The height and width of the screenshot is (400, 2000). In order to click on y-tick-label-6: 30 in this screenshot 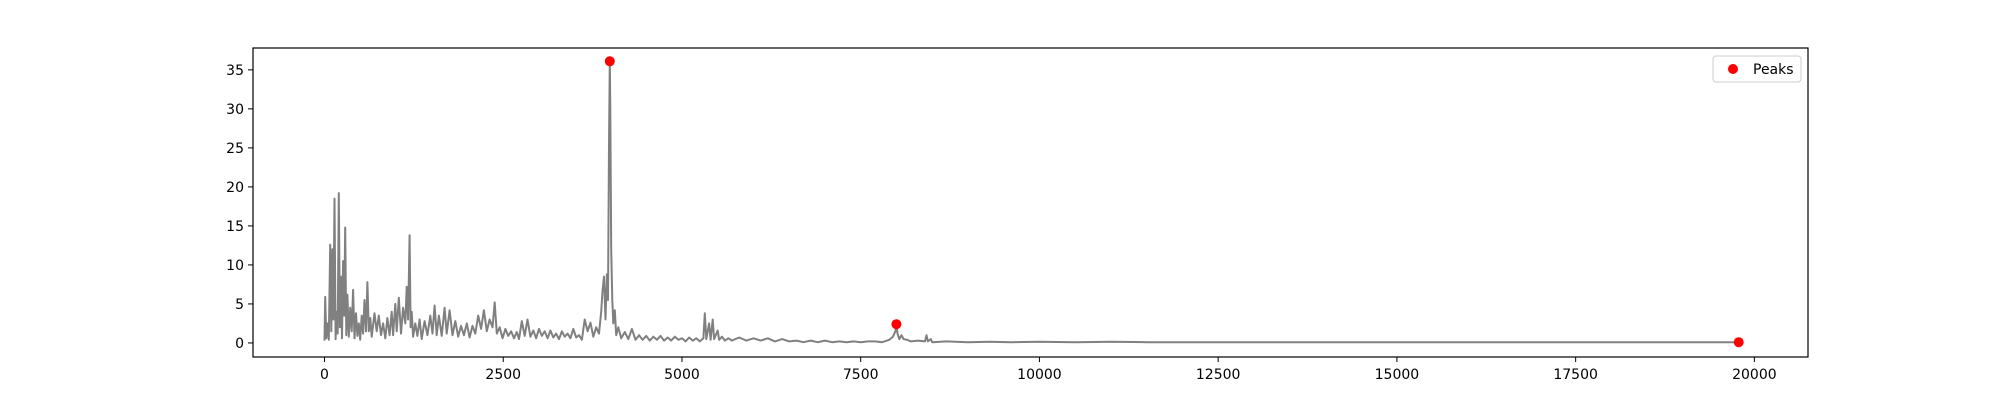, I will do `click(235, 110)`.